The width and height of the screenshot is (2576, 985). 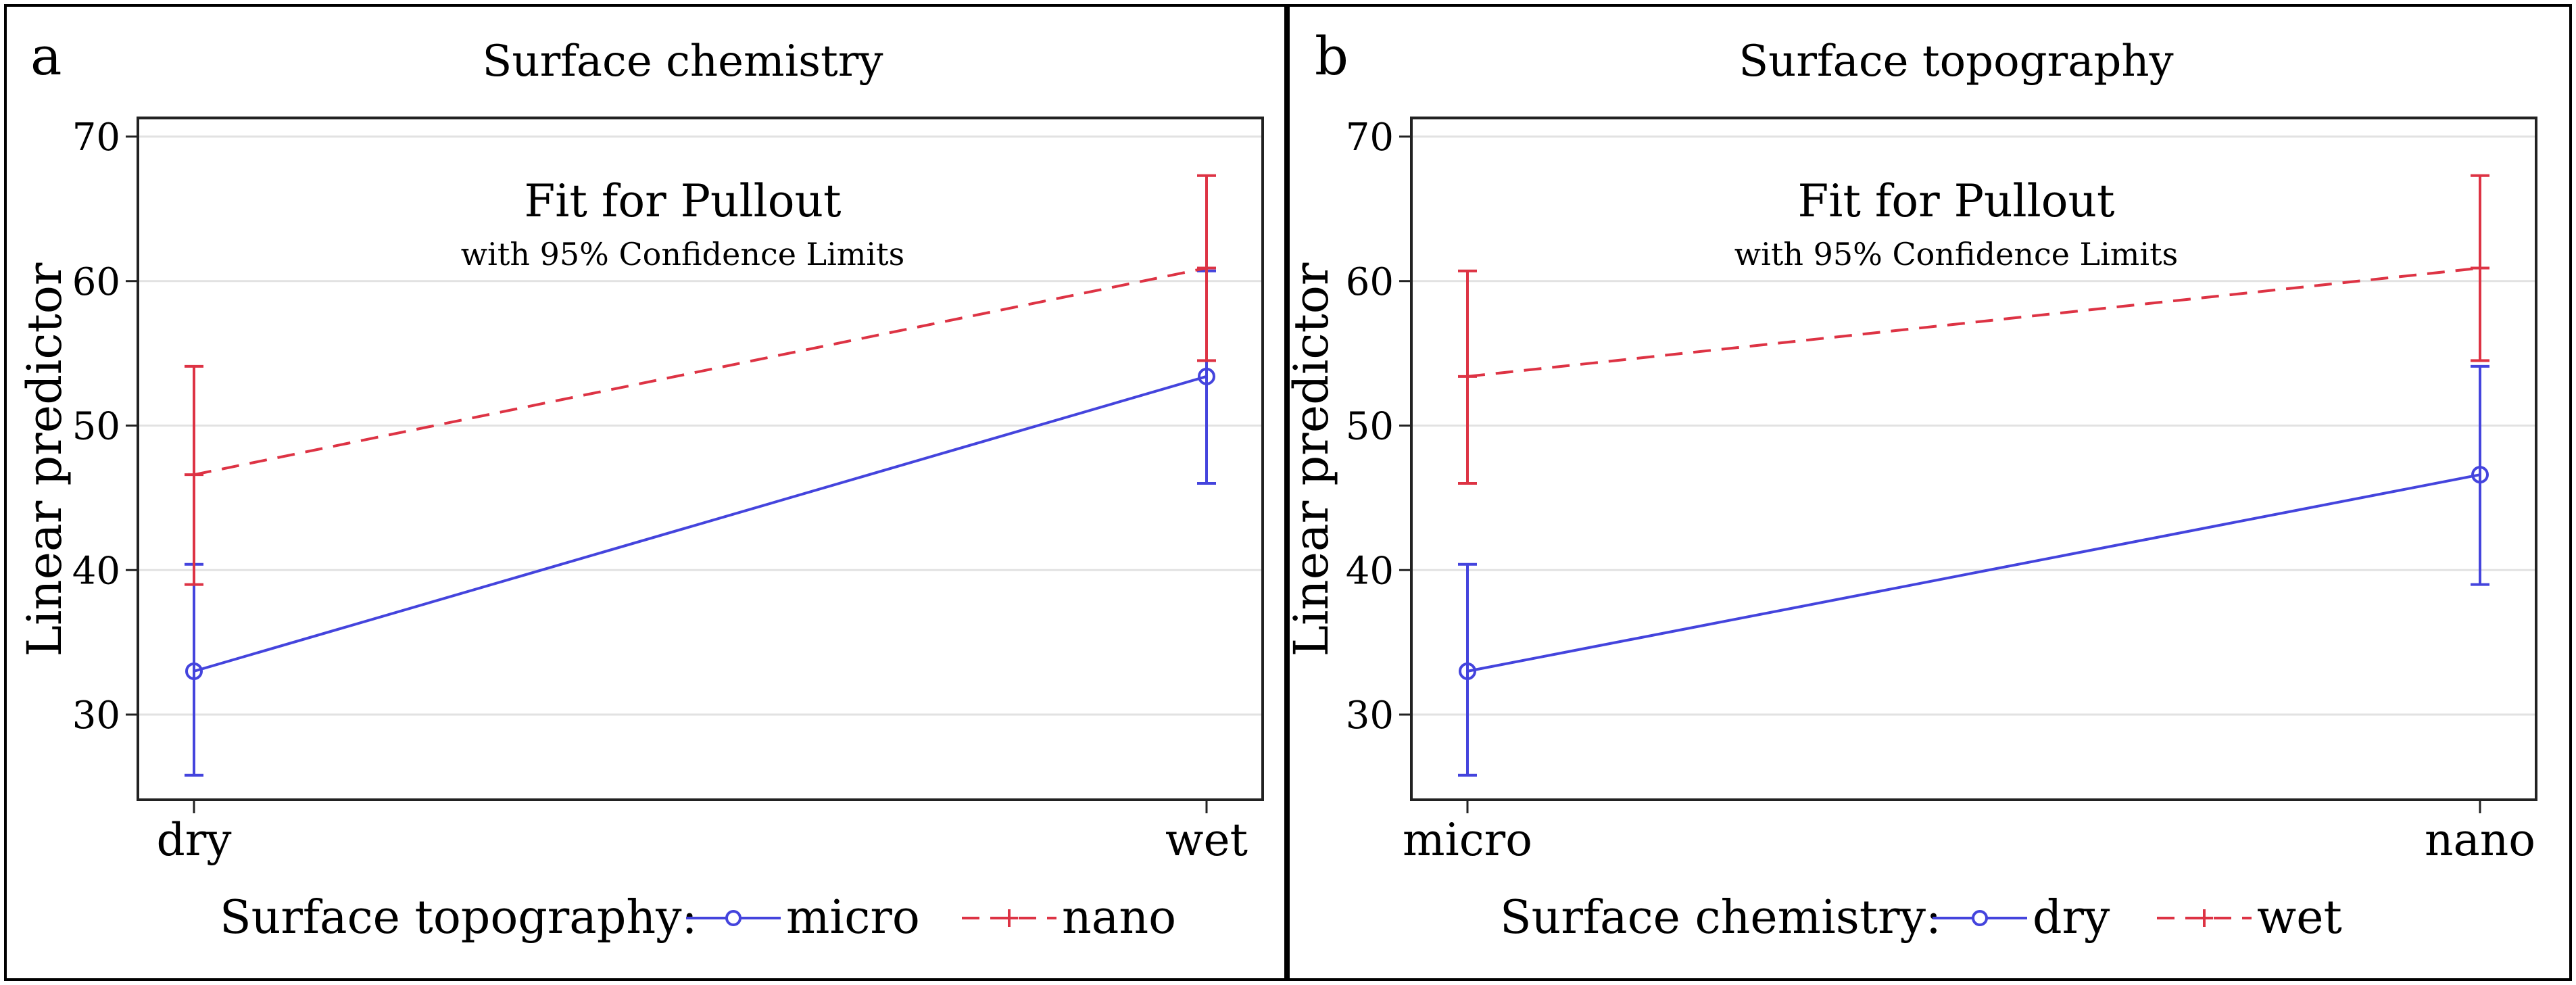 I want to click on x-tick-label: micro, so click(x=1468, y=840).